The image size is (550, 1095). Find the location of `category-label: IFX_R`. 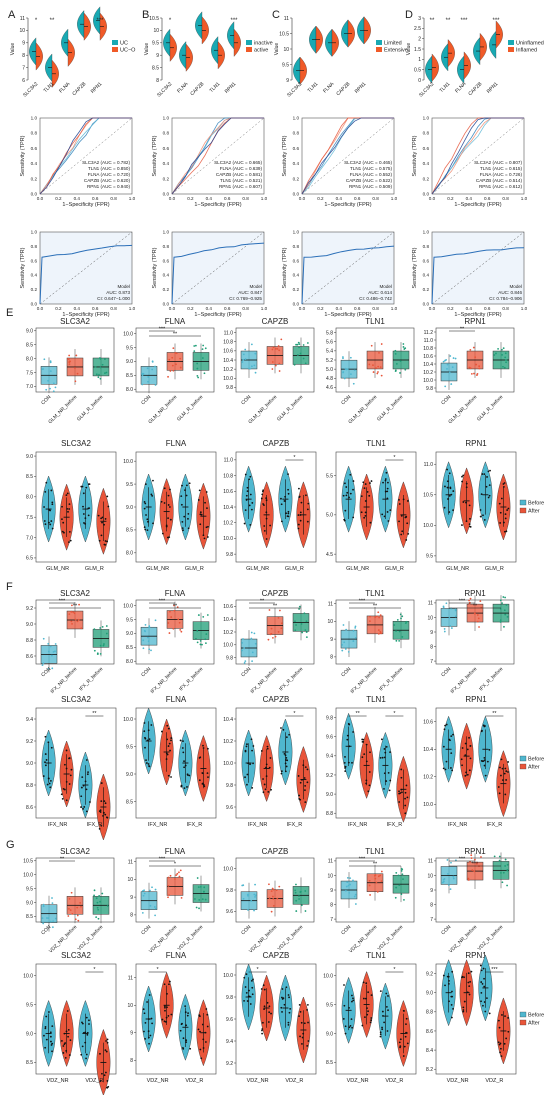

category-label: IFX_R is located at coordinates (295, 825).